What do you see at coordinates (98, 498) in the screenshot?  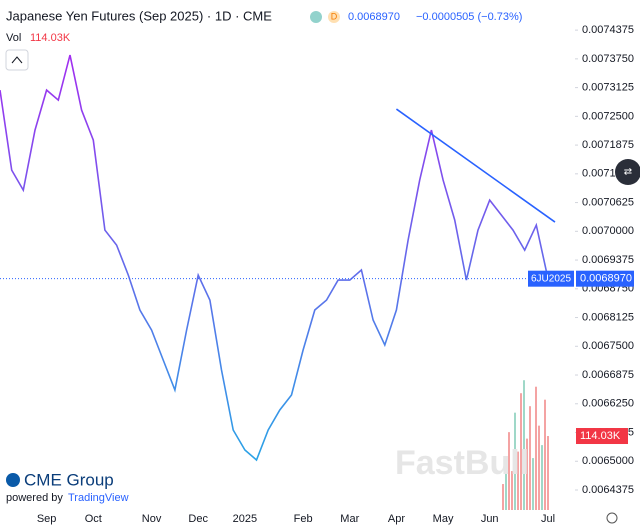 I see `powered-brand: TradingView` at bounding box center [98, 498].